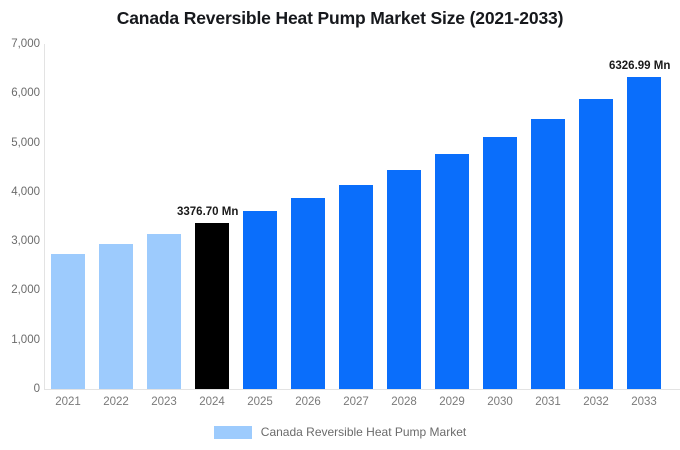 The height and width of the screenshot is (450, 680). Describe the element at coordinates (548, 402) in the screenshot. I see `x-axis-tick-label: 2031` at that location.